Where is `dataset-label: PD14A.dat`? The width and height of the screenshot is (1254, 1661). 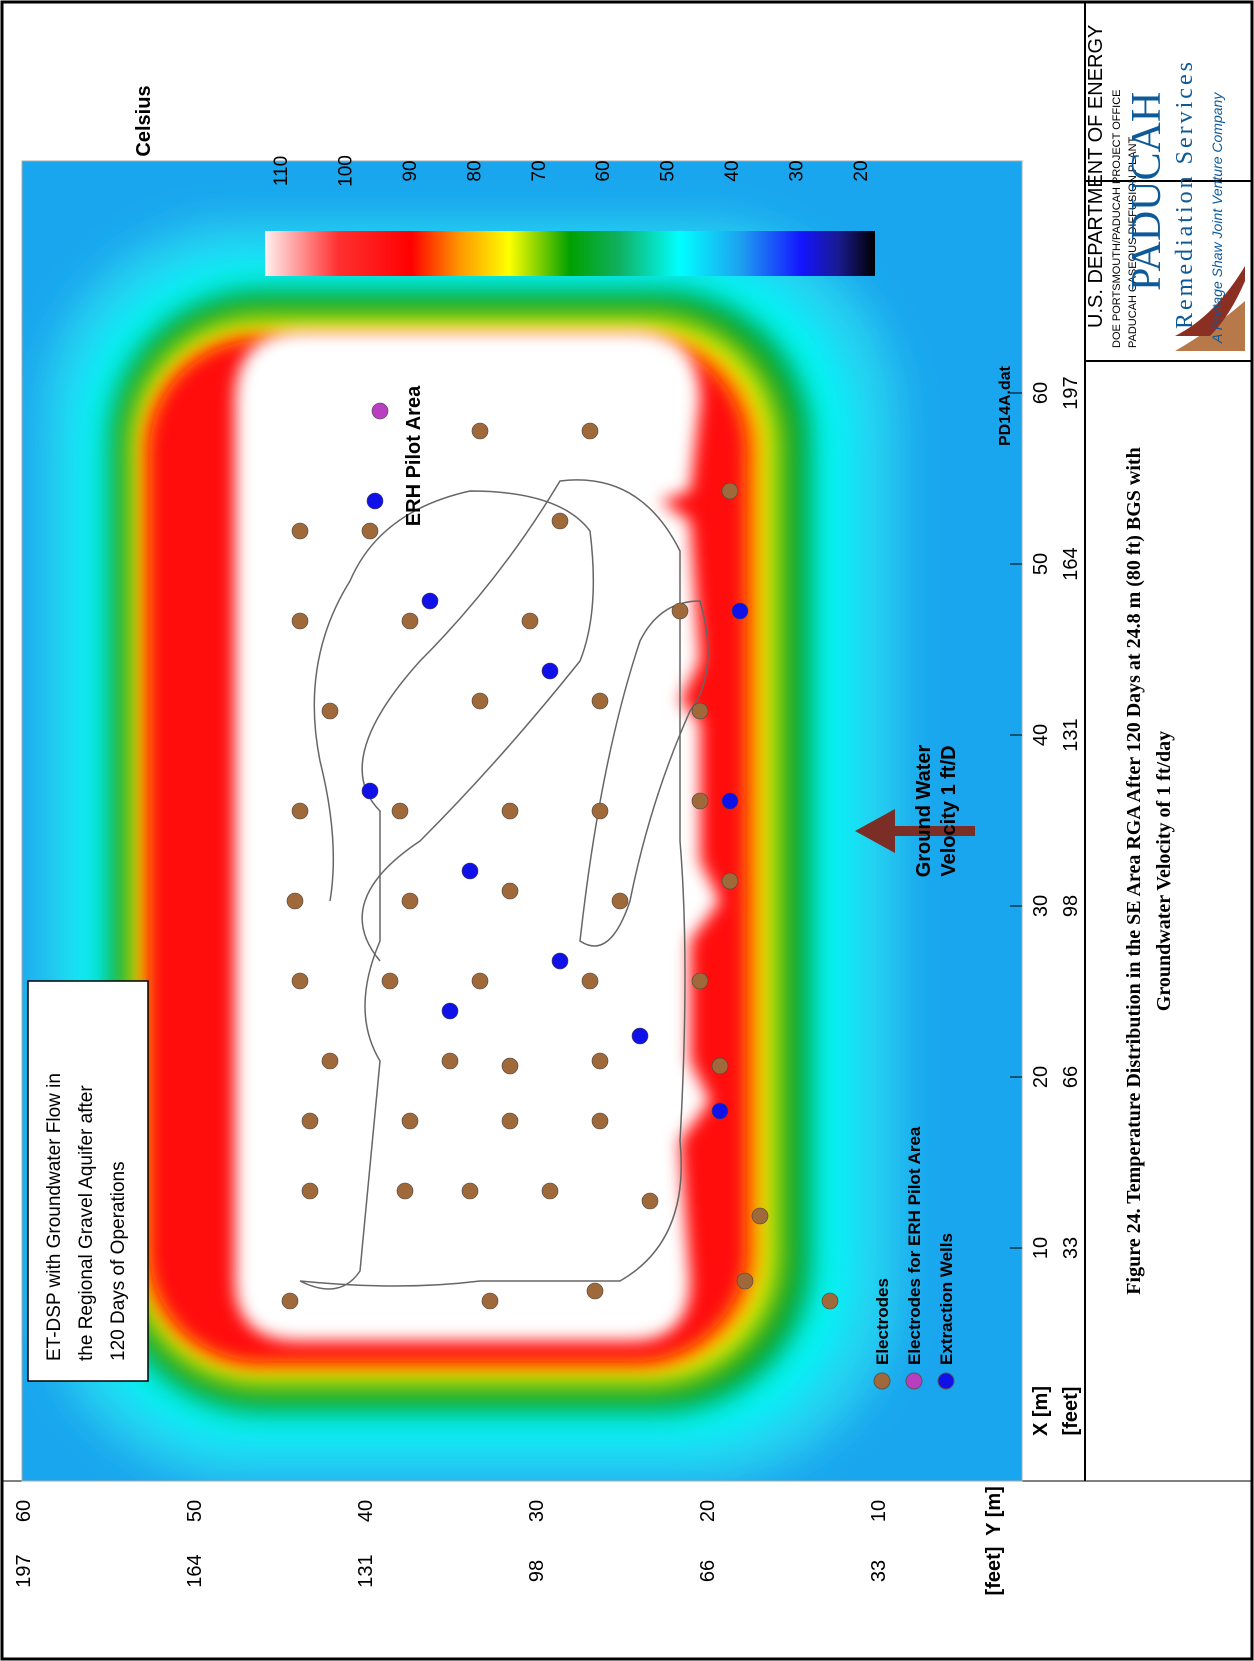 dataset-label: PD14A.dat is located at coordinates (1005, 405).